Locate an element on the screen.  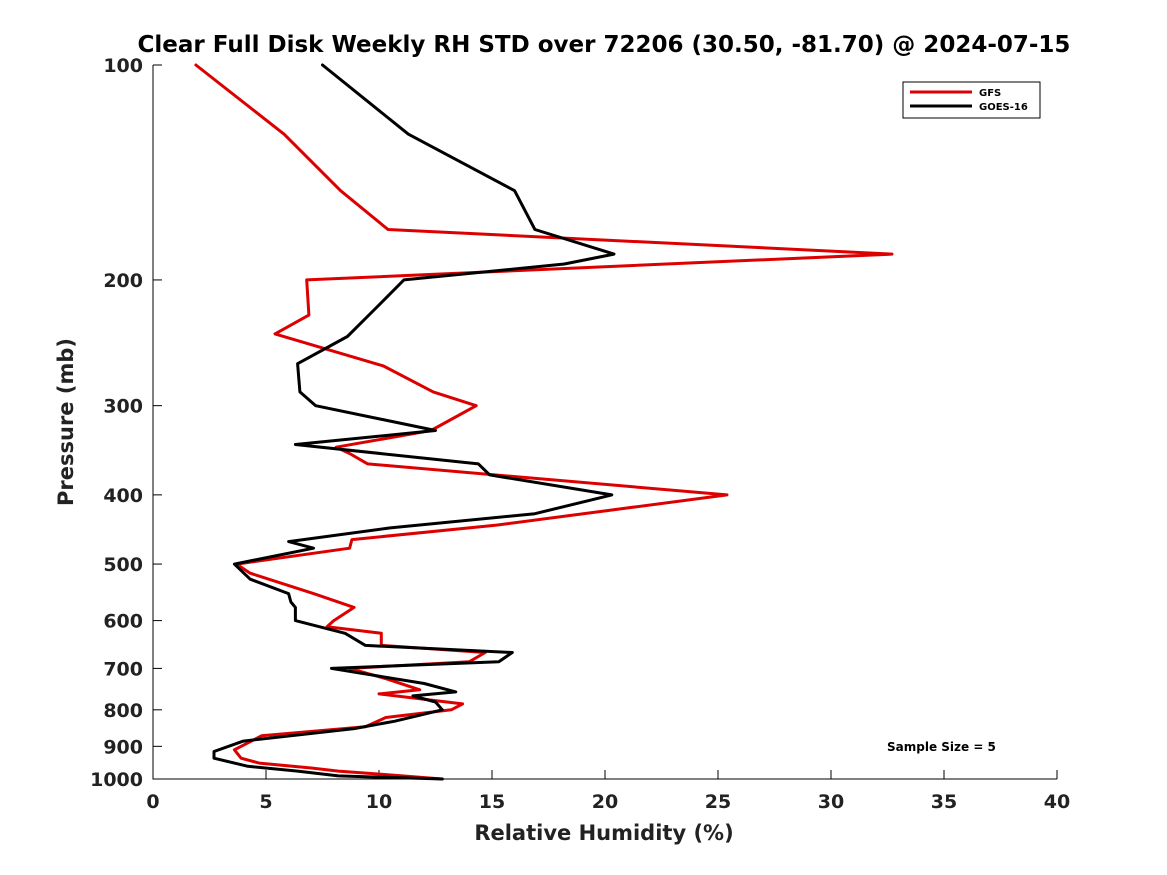
x-tick-label: 40 is located at coordinates (1057, 802).